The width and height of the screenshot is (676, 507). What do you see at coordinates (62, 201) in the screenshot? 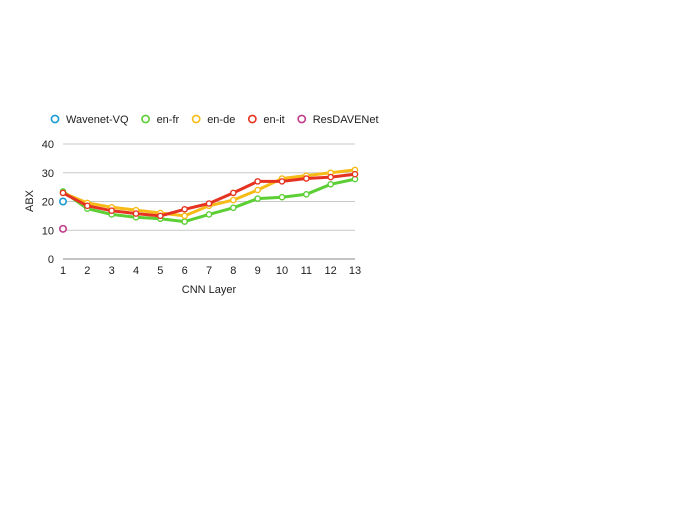
I see `point-wavenet-vq` at bounding box center [62, 201].